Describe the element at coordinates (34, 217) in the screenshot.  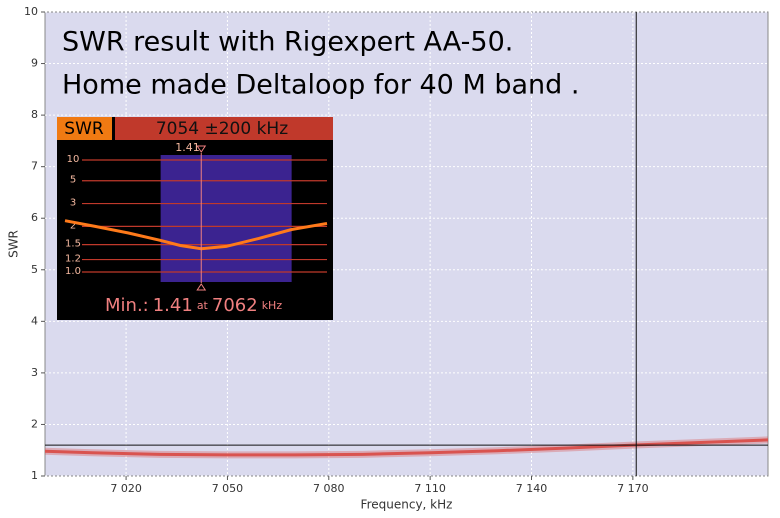
I see `y-tick-label: 6` at that location.